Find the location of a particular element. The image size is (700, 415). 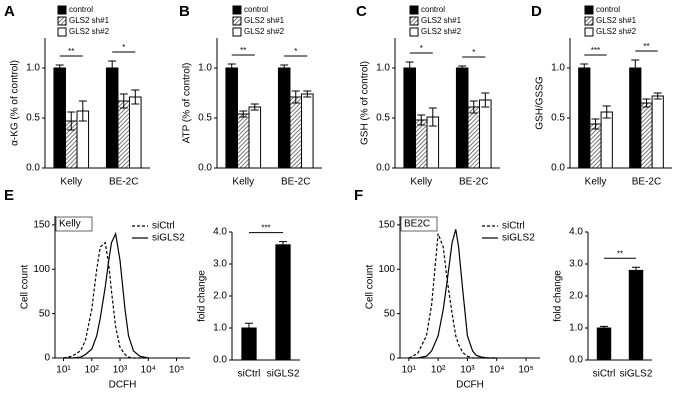

y-axis-label: ATP (% of control) is located at coordinates (187, 103).